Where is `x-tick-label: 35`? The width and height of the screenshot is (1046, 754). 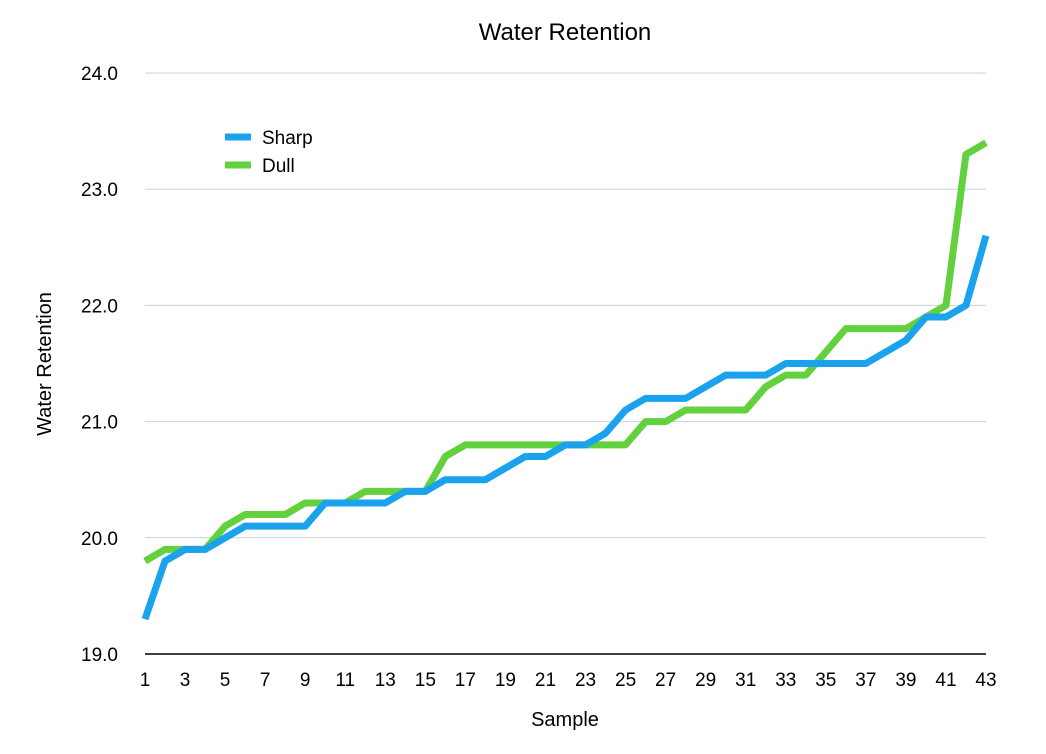
x-tick-label: 35 is located at coordinates (825, 680).